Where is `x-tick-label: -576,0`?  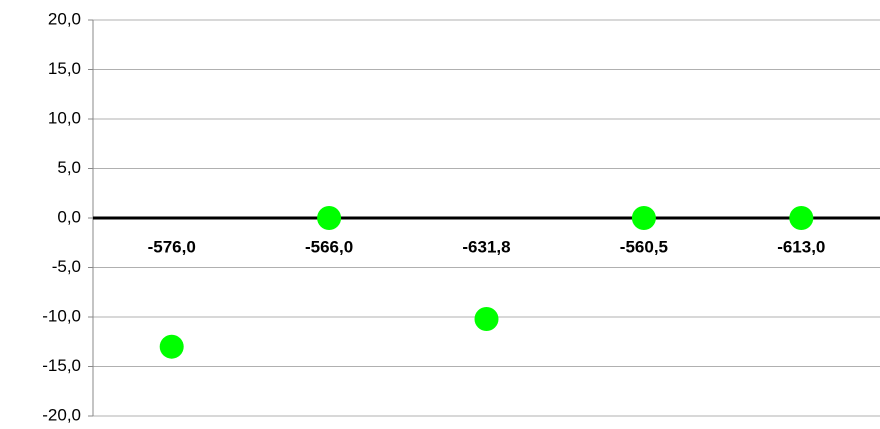
x-tick-label: -576,0 is located at coordinates (172, 246).